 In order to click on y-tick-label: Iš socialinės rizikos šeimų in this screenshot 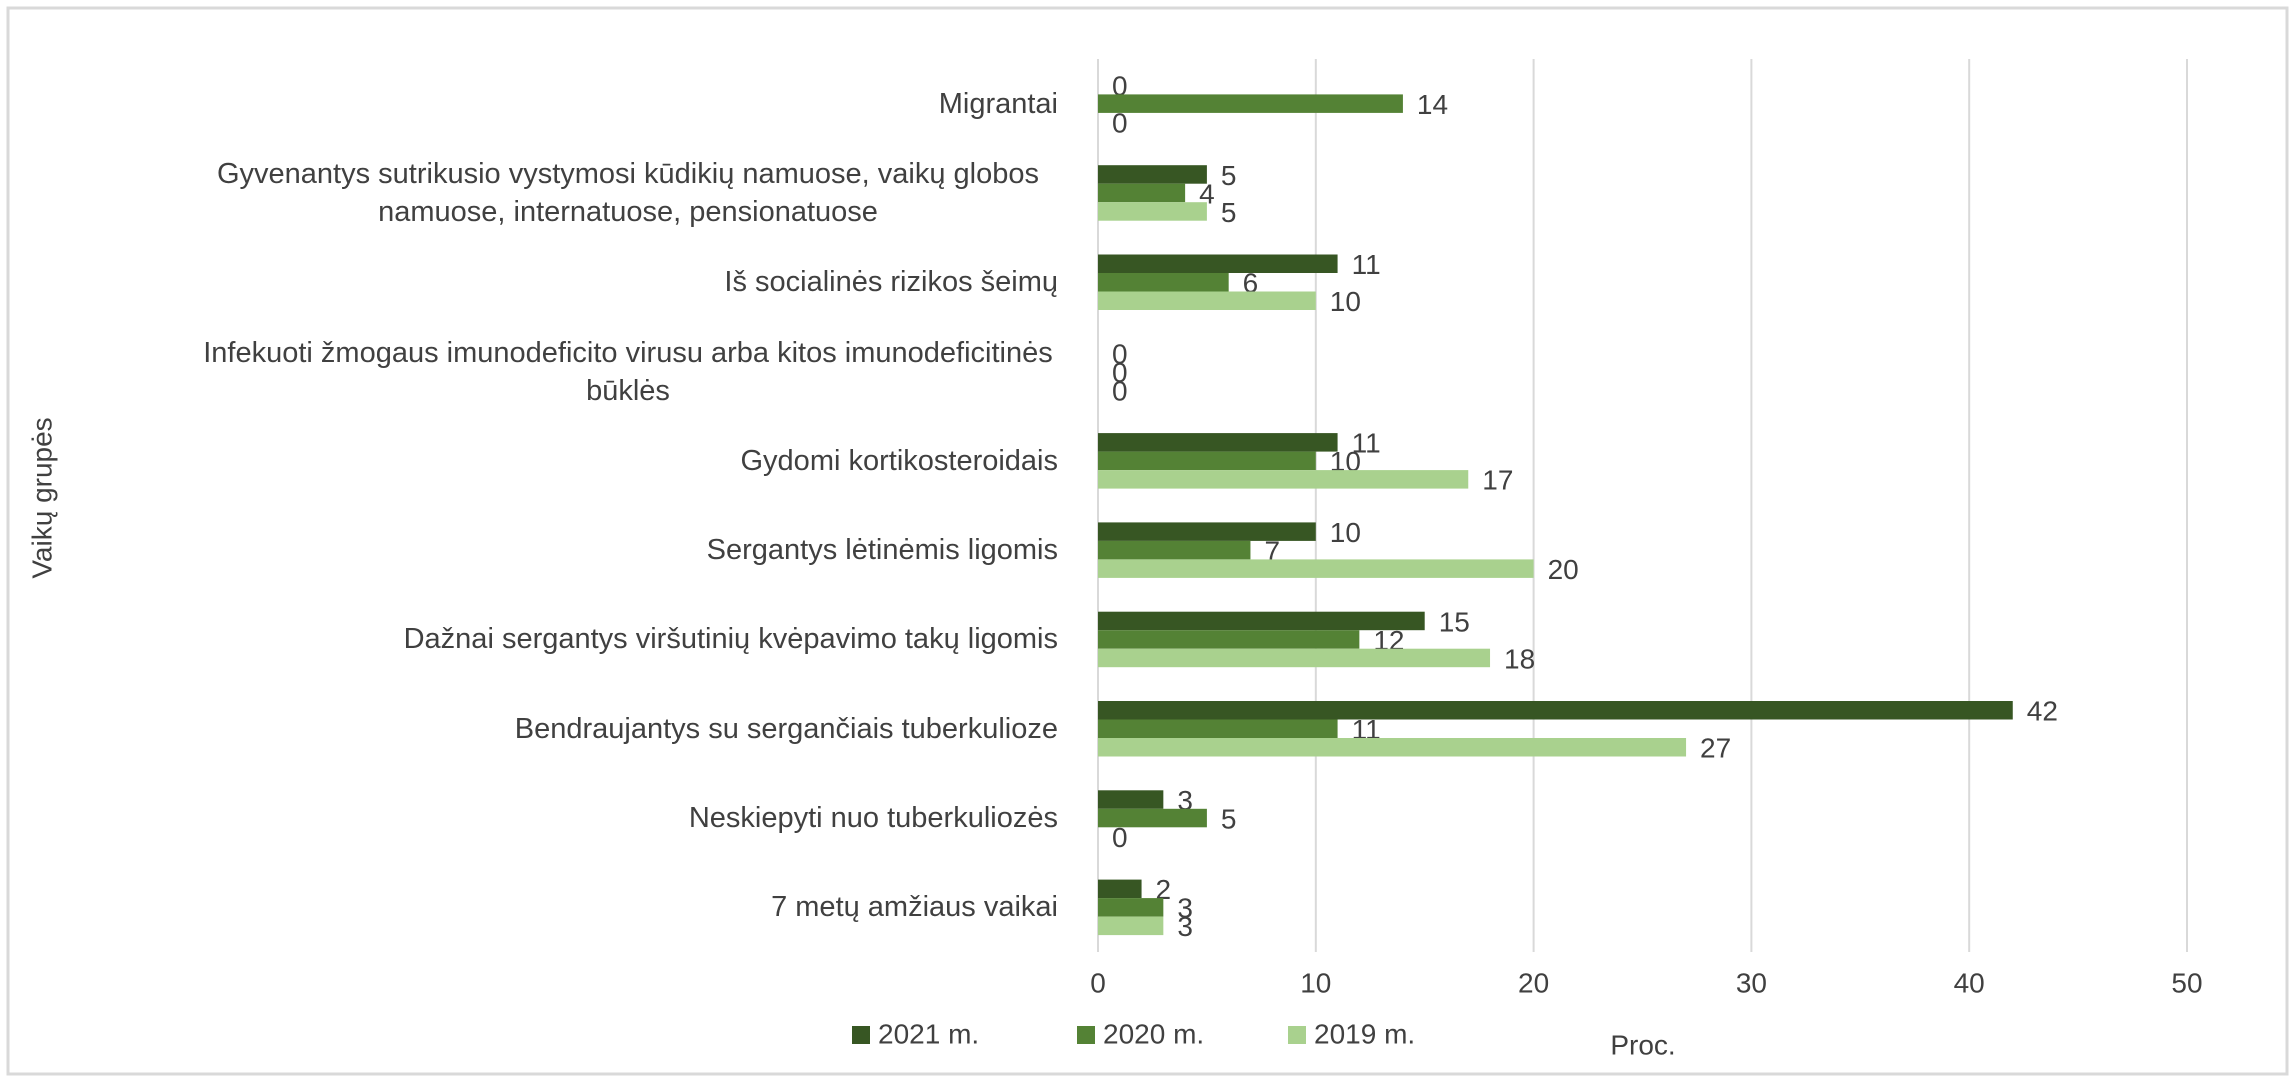, I will do `click(891, 282)`.